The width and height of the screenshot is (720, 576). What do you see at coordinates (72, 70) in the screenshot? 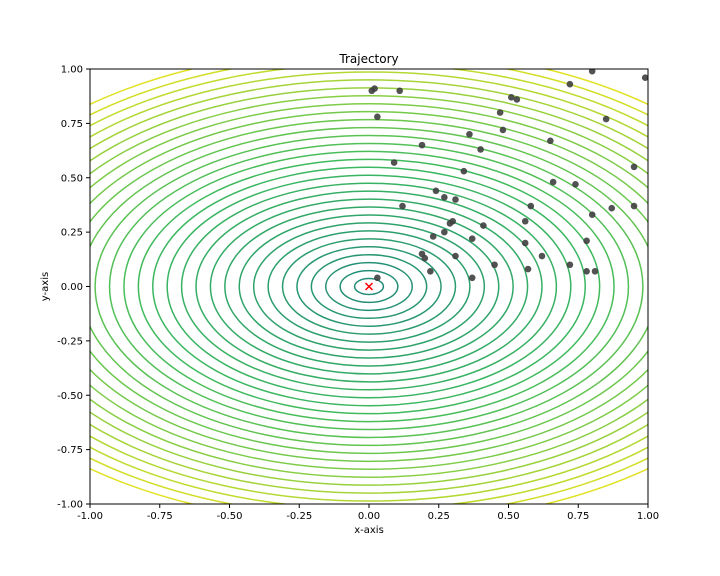
I see `y-tick-label: 1.00` at bounding box center [72, 70].